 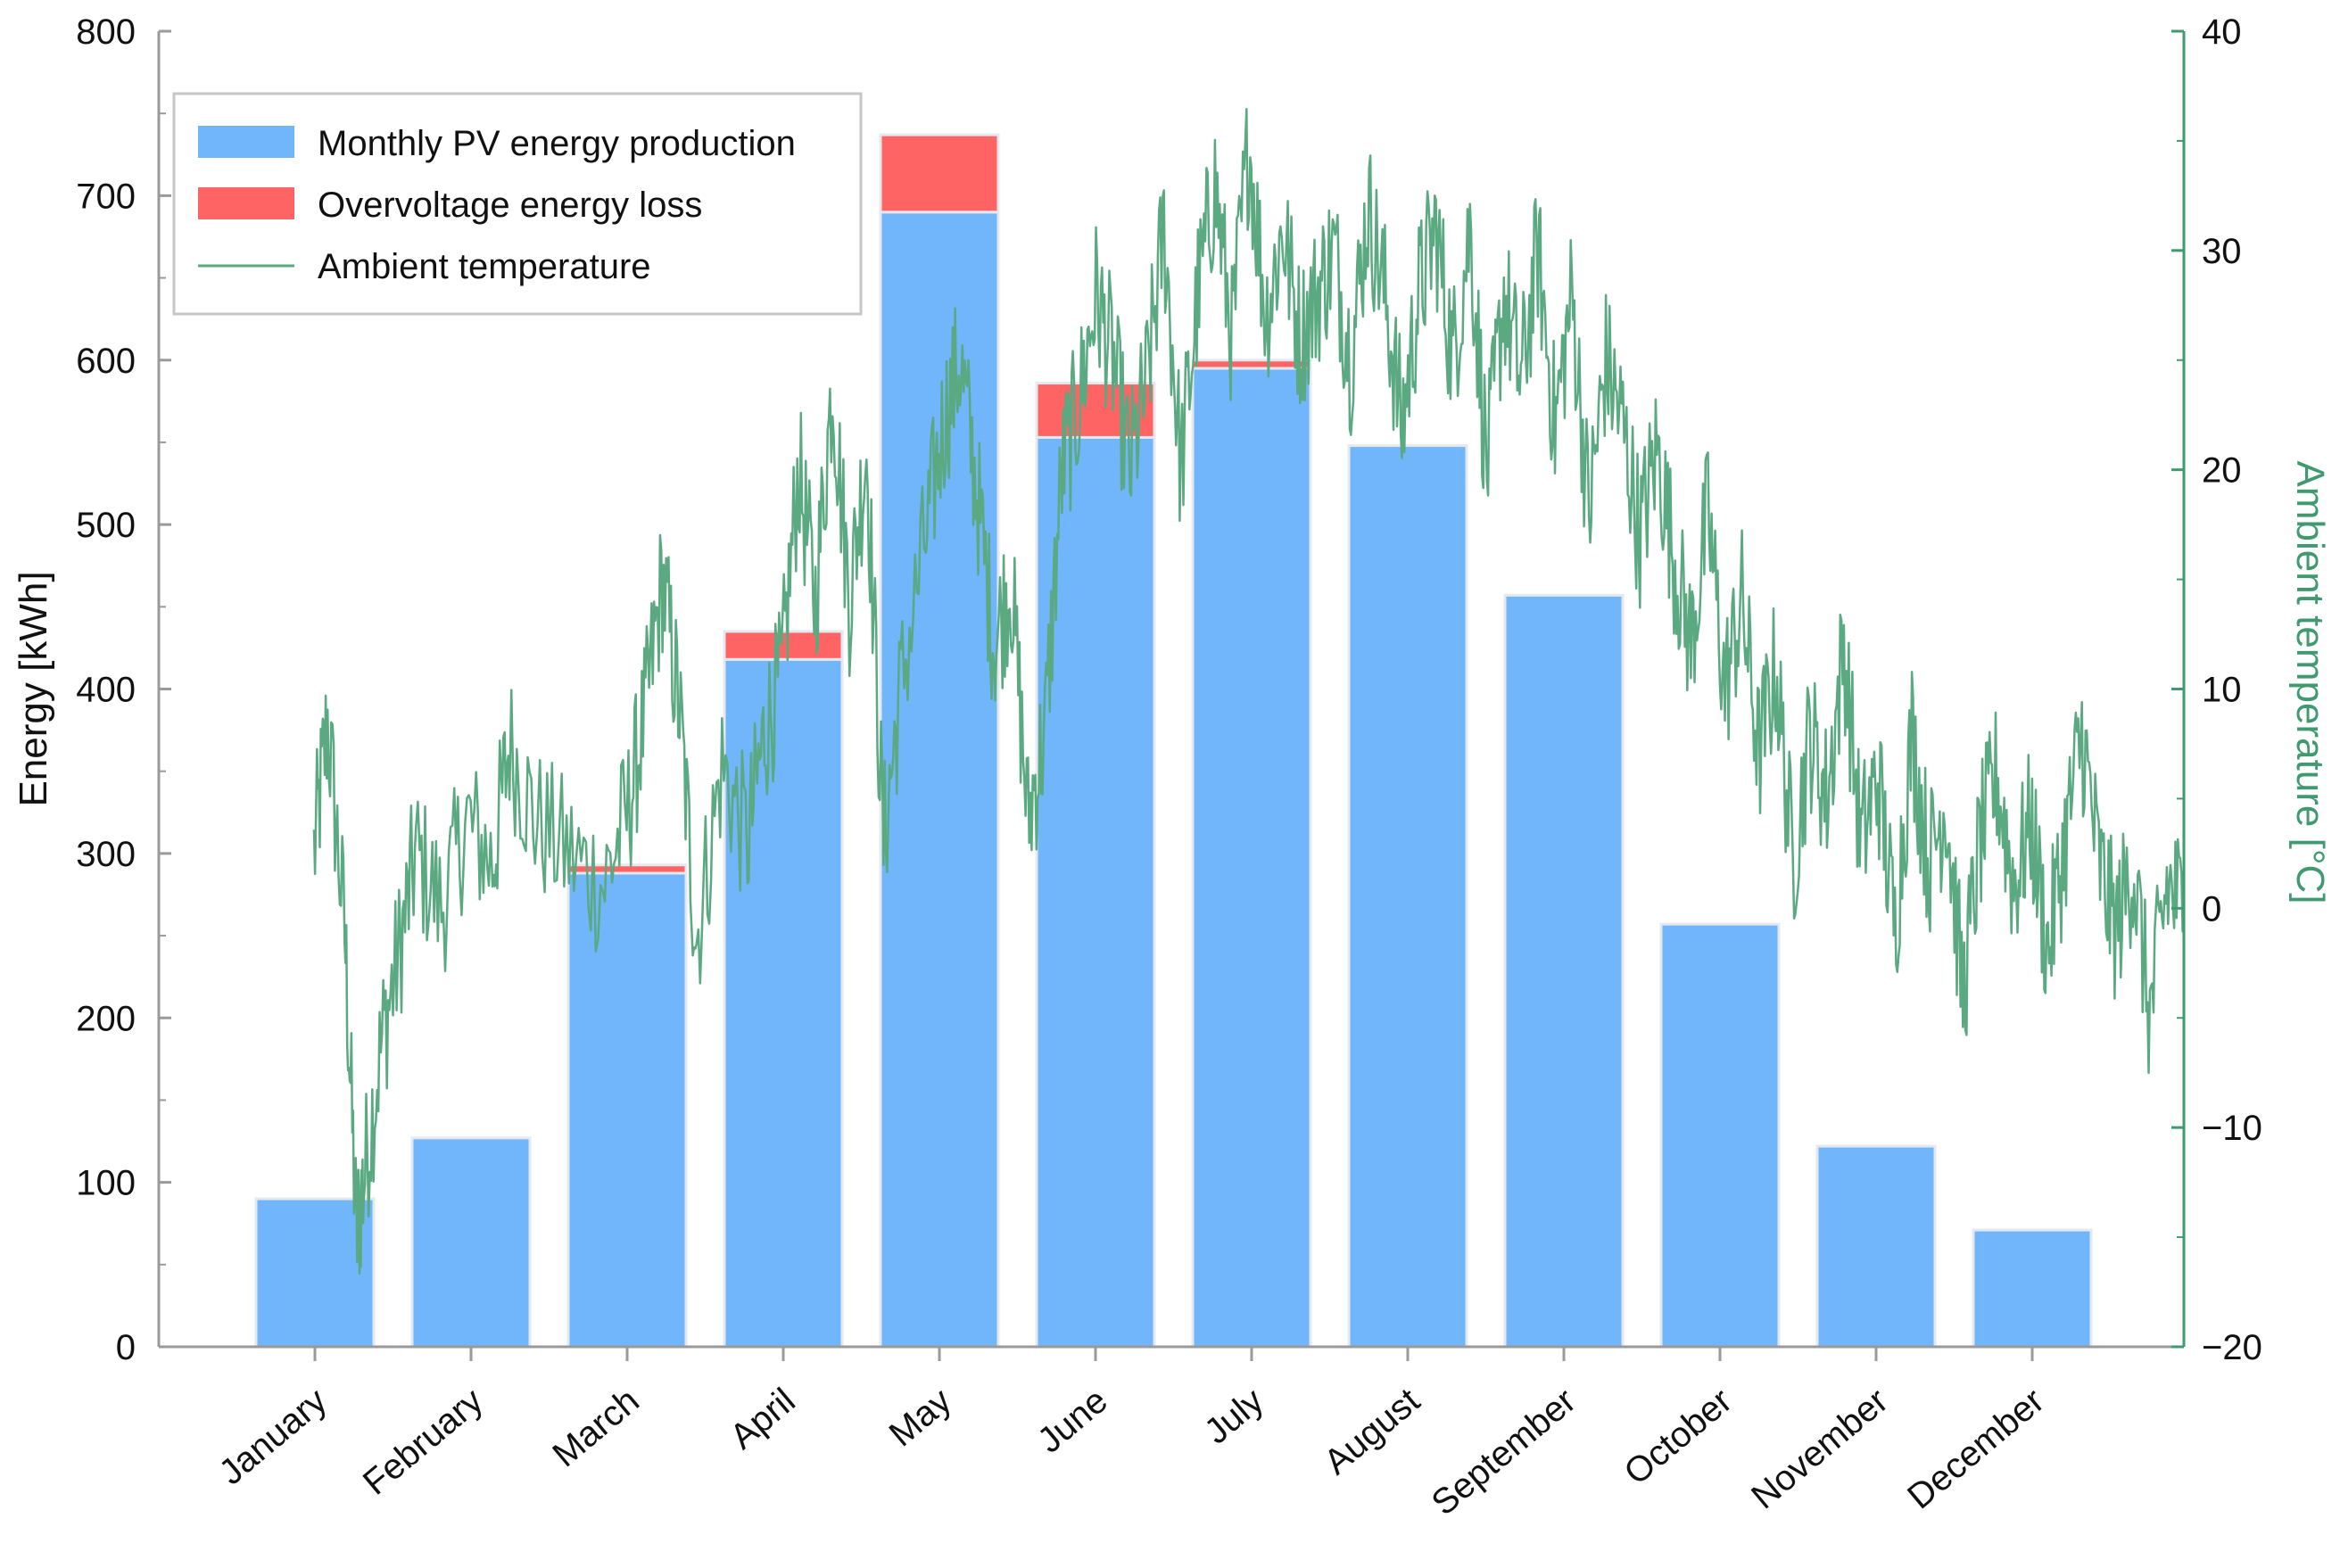 What do you see at coordinates (1251, 364) in the screenshot?
I see `bar-loss-july` at bounding box center [1251, 364].